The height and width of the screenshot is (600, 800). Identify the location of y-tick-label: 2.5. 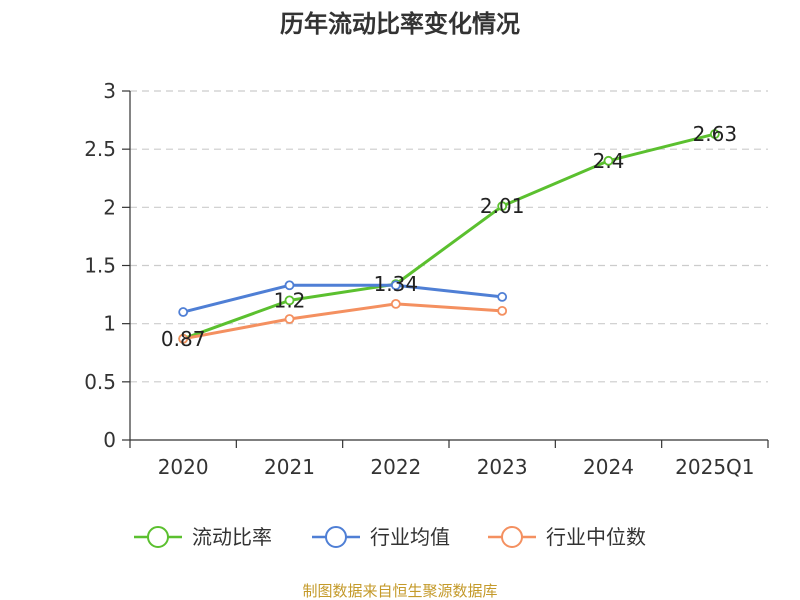
(100, 149).